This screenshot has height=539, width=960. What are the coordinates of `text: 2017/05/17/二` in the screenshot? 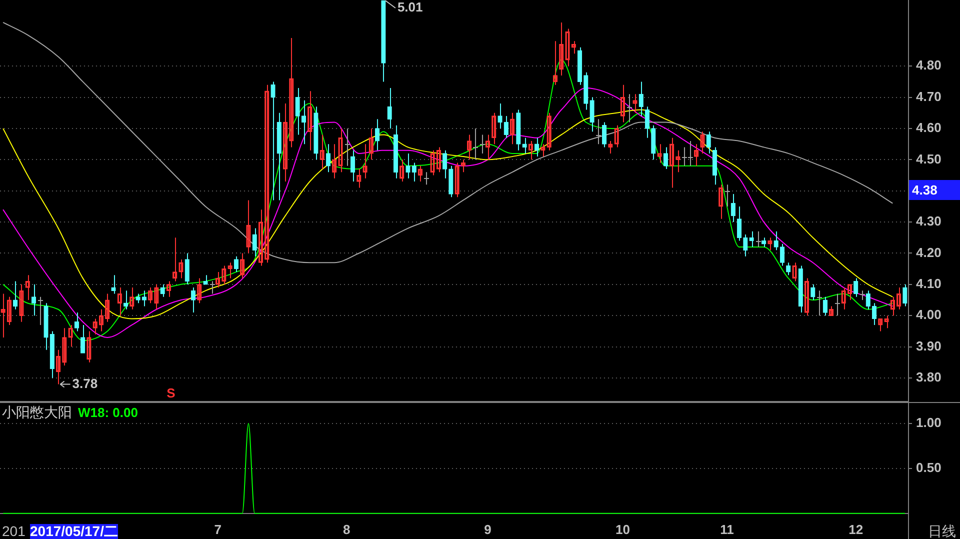 It's located at (74, 531).